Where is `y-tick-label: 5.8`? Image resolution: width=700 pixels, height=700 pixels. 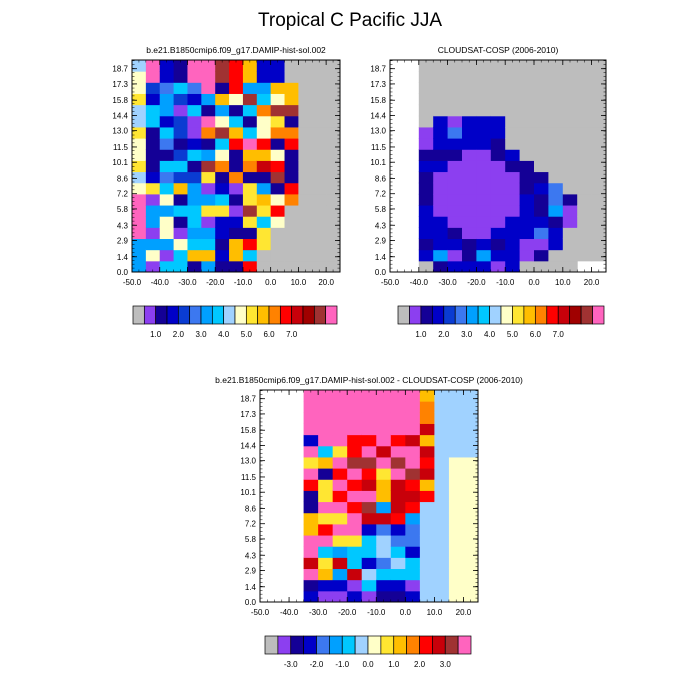
y-tick-label: 5.8 is located at coordinates (251, 539).